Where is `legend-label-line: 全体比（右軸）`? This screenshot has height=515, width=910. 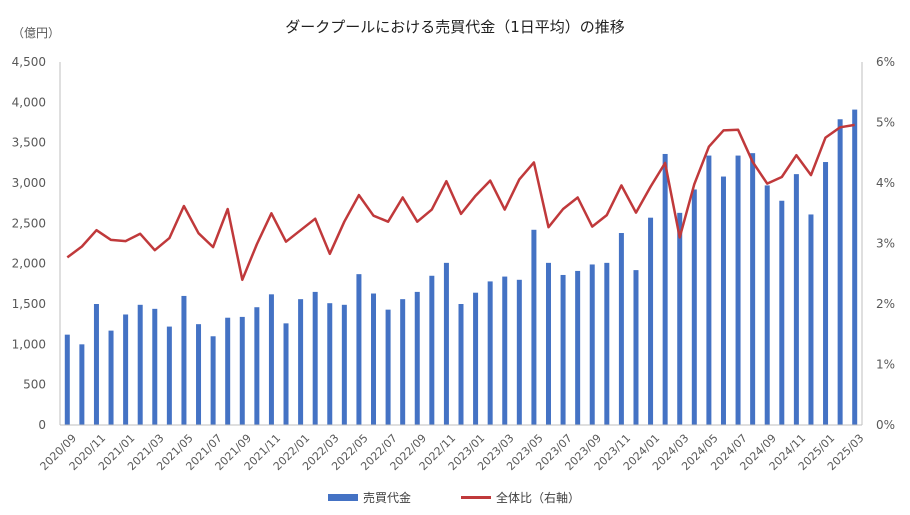 legend-label-line: 全体比（右軸） is located at coordinates (538, 498).